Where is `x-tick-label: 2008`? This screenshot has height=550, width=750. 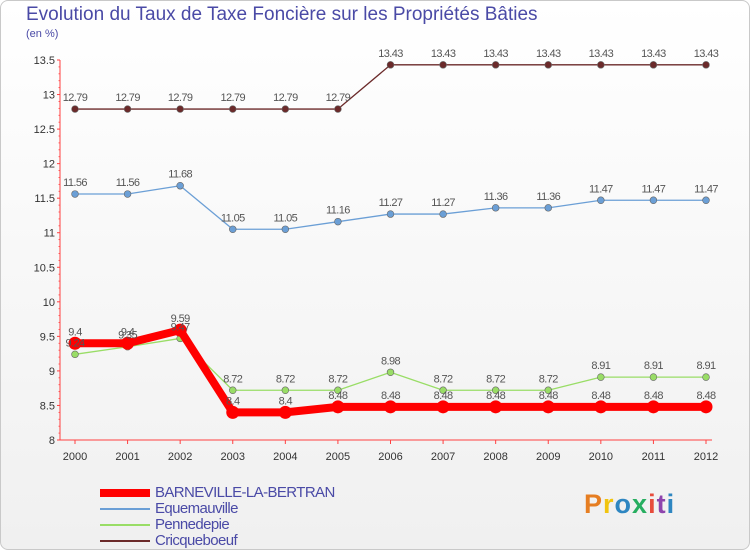 x-tick-label: 2008 is located at coordinates (495, 457).